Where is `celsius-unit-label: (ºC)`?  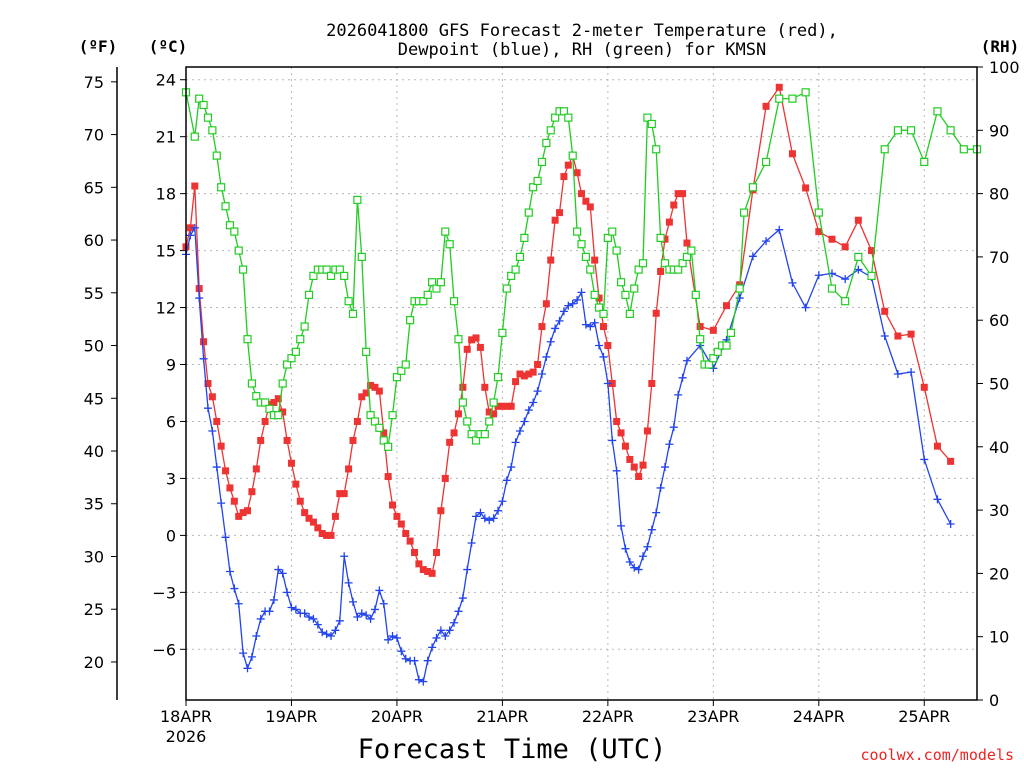
celsius-unit-label: (ºC) is located at coordinates (168, 46).